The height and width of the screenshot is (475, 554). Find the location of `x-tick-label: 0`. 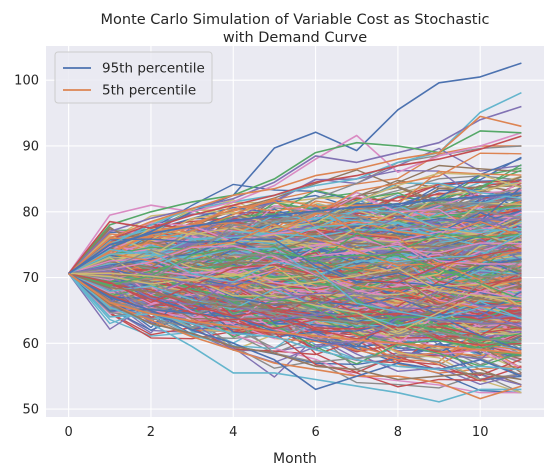

x-tick-label: 0 is located at coordinates (68, 432).